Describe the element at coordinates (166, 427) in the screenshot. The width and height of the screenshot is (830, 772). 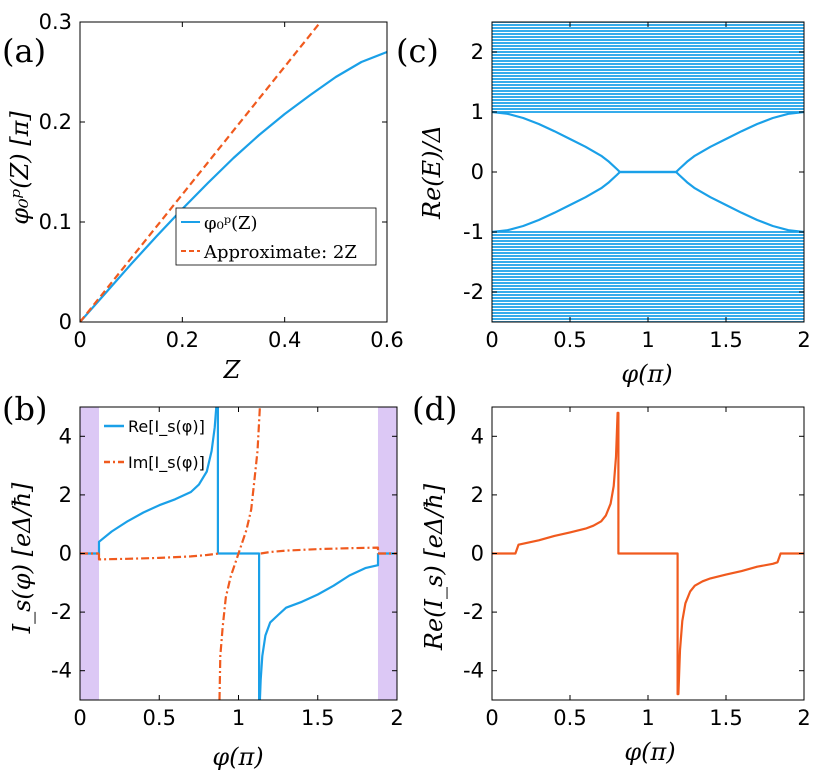
I see `legend-re-label: Re[I_s(φ)]` at that location.